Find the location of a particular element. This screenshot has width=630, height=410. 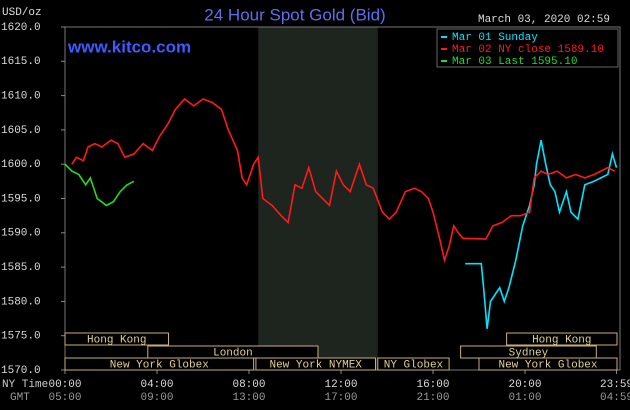

x-tick-label: 20:00 is located at coordinates (524, 385).